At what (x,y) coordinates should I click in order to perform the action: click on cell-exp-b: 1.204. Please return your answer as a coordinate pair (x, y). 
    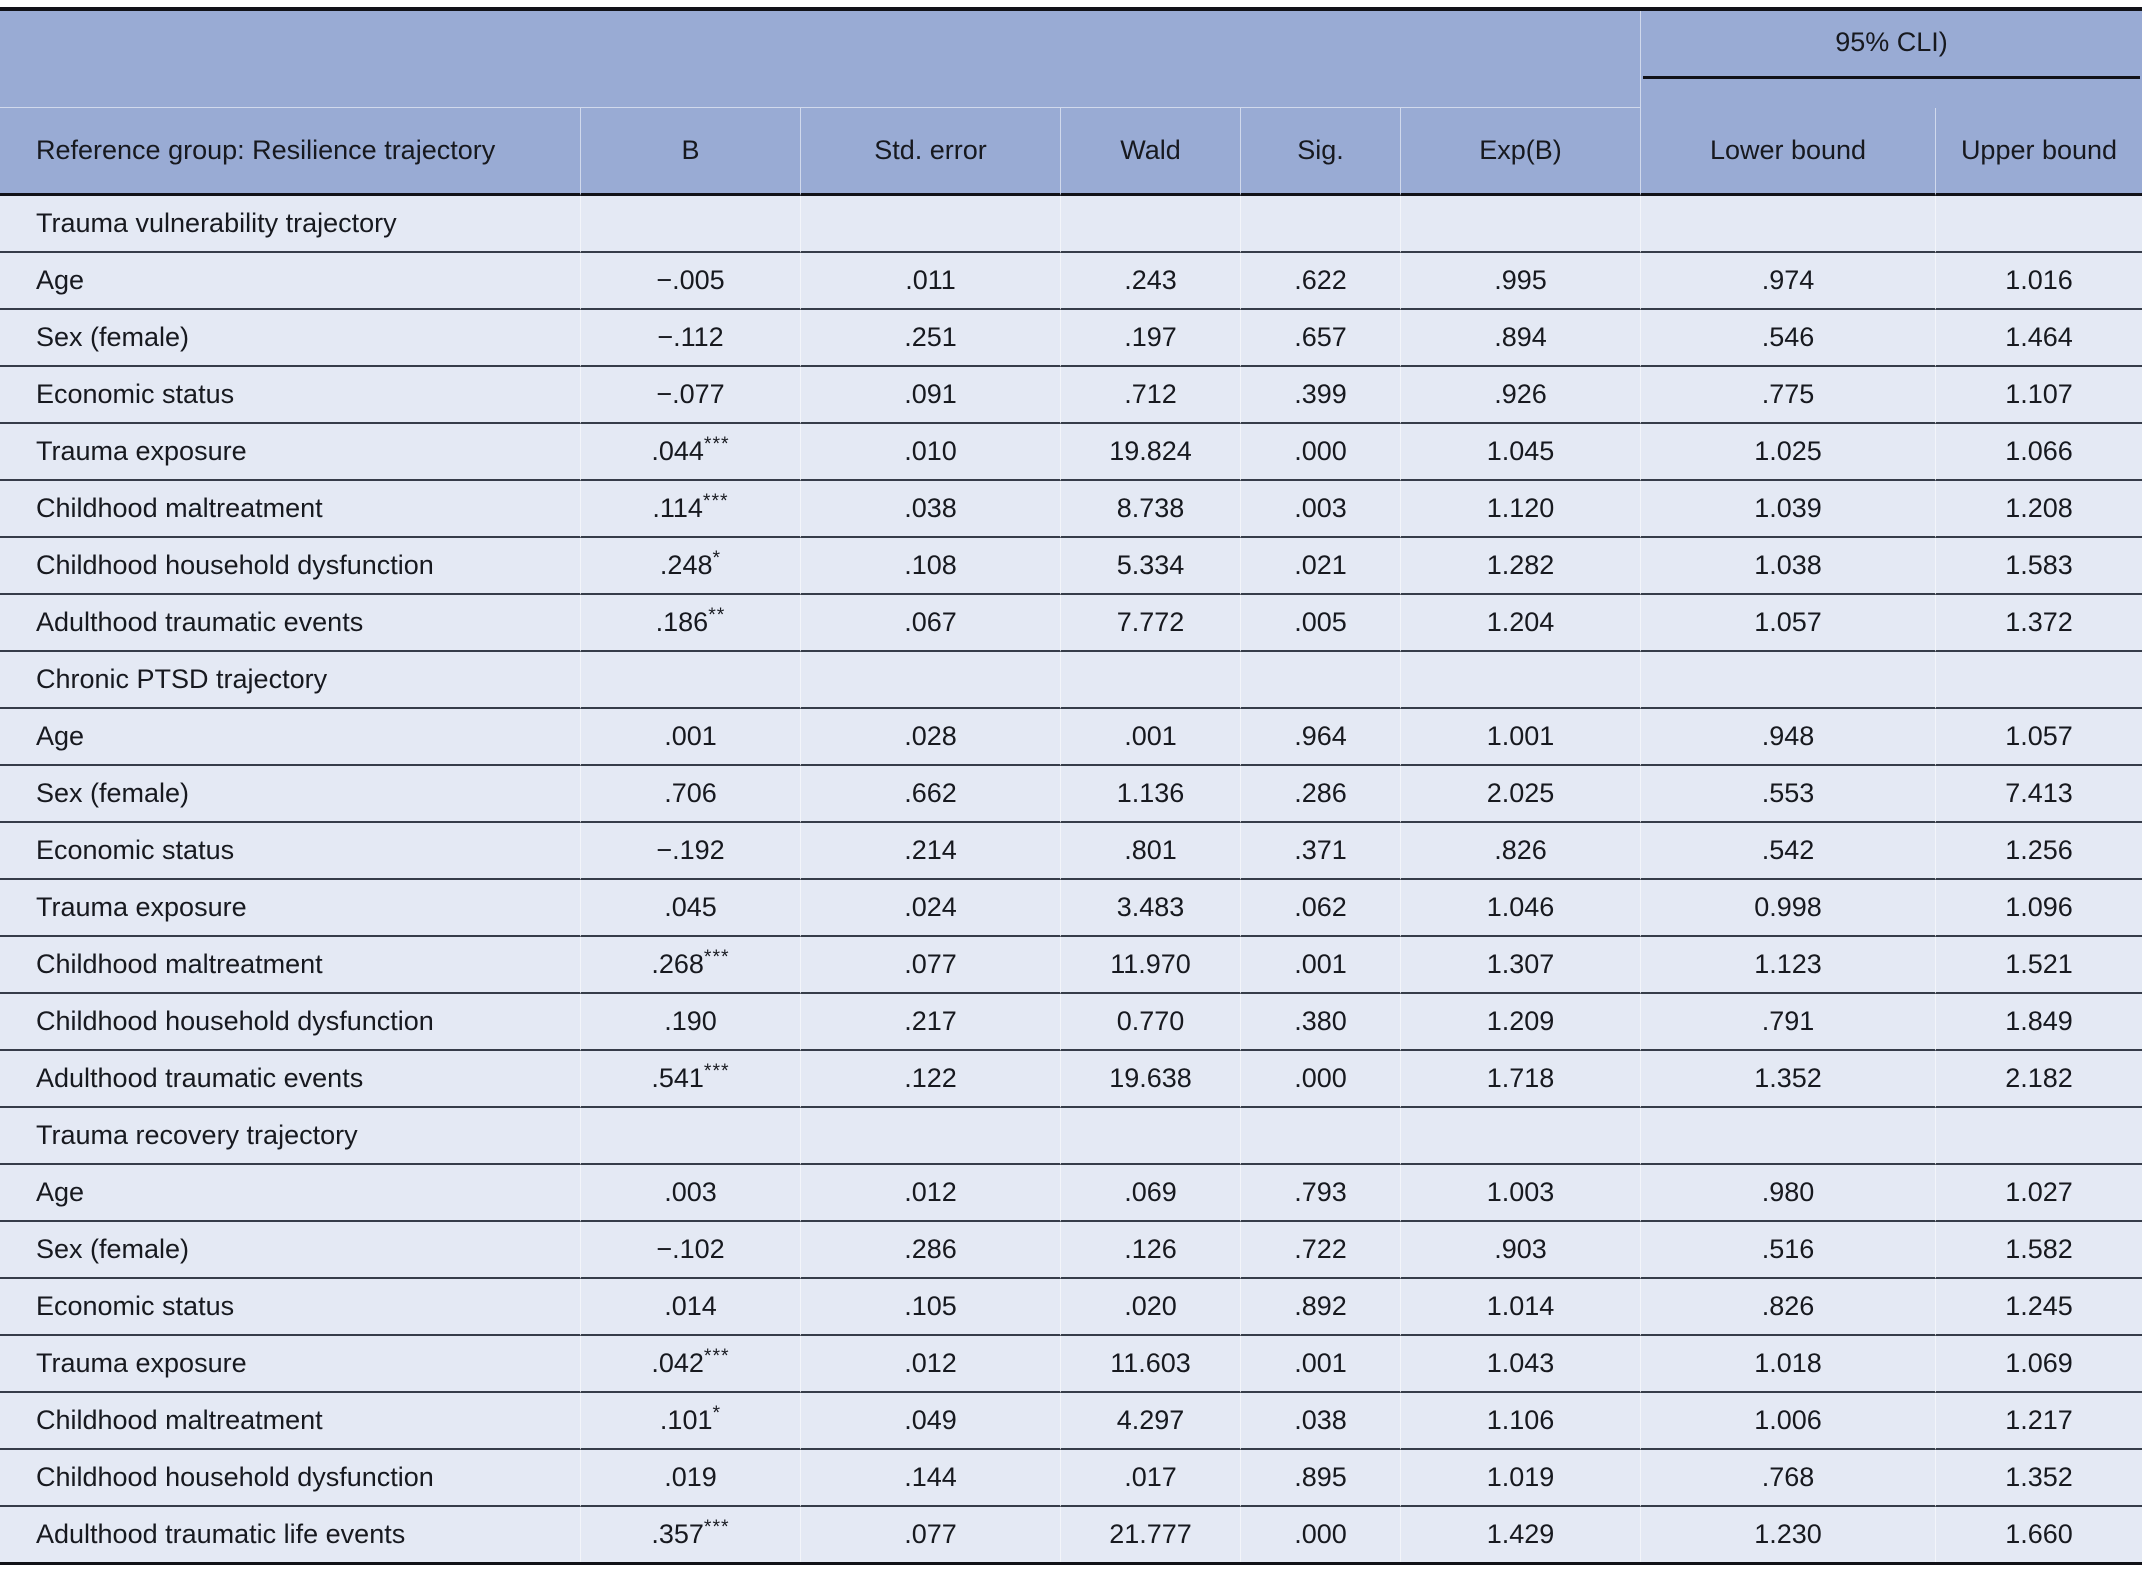
    Looking at the image, I should click on (1520, 623).